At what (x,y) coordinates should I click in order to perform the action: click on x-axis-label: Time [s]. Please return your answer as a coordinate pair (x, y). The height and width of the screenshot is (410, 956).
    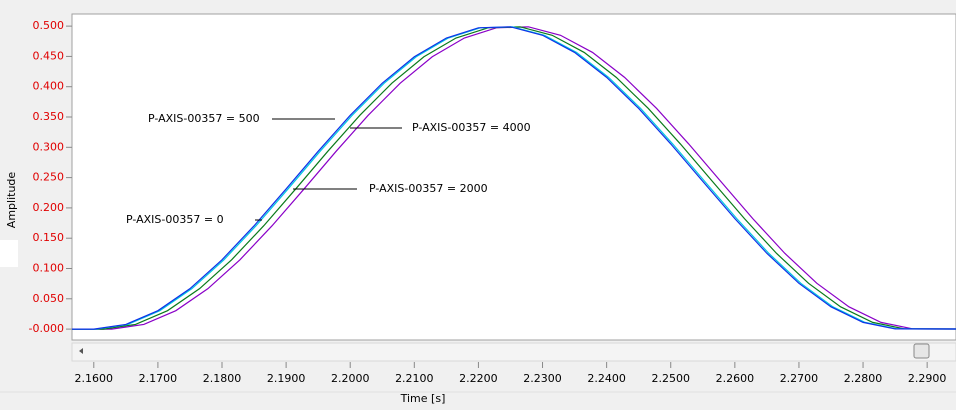
    Looking at the image, I should click on (423, 398).